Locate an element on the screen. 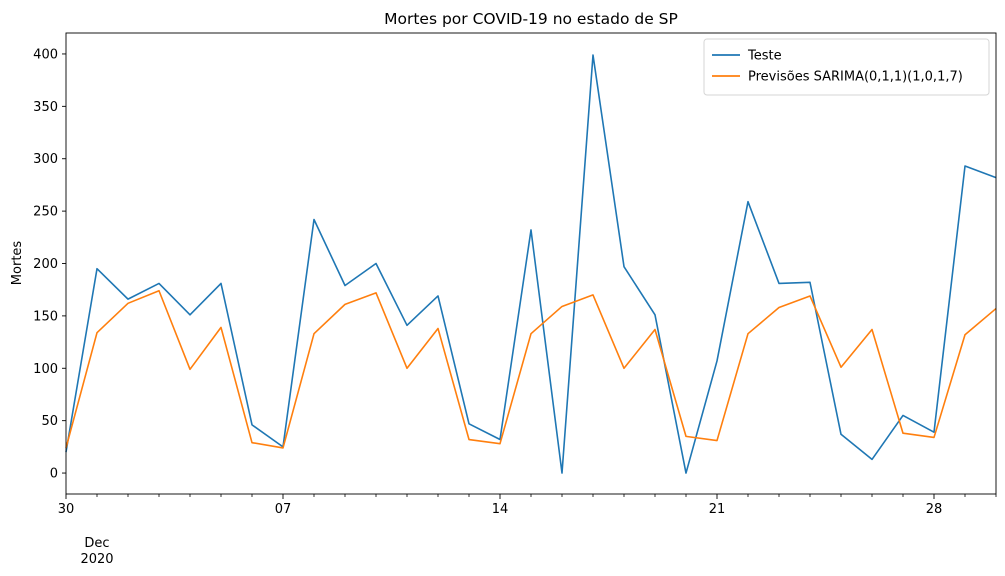 The image size is (1005, 576). legend-box is located at coordinates (846, 67).